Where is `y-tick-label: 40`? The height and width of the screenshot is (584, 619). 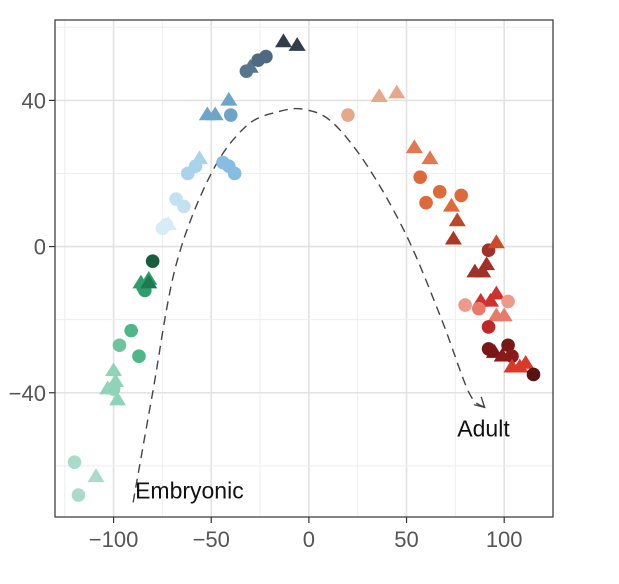
y-tick-label: 40 is located at coordinates (34, 100).